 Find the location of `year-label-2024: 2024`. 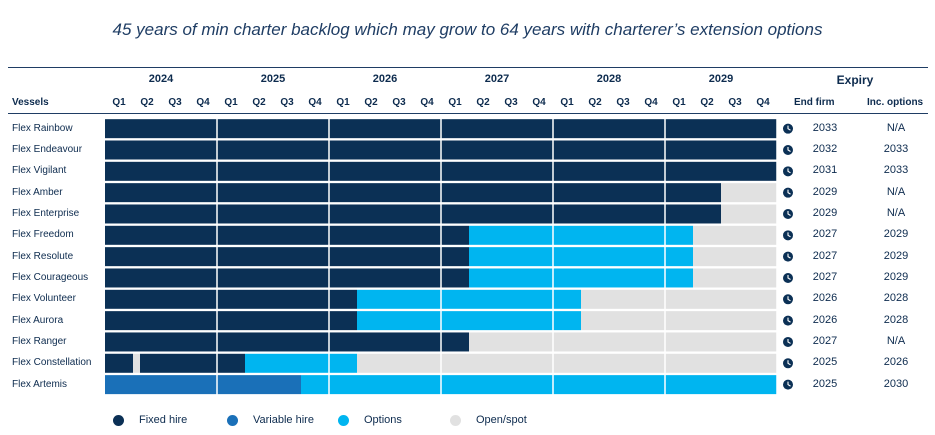

year-label-2024: 2024 is located at coordinates (161, 79).